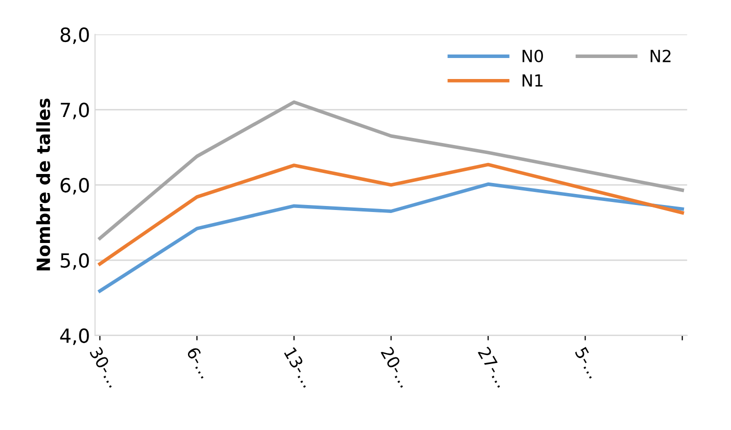 The height and width of the screenshot is (430, 731). Describe the element at coordinates (74, 261) in the screenshot. I see `y-tick-label: 5,0` at that location.